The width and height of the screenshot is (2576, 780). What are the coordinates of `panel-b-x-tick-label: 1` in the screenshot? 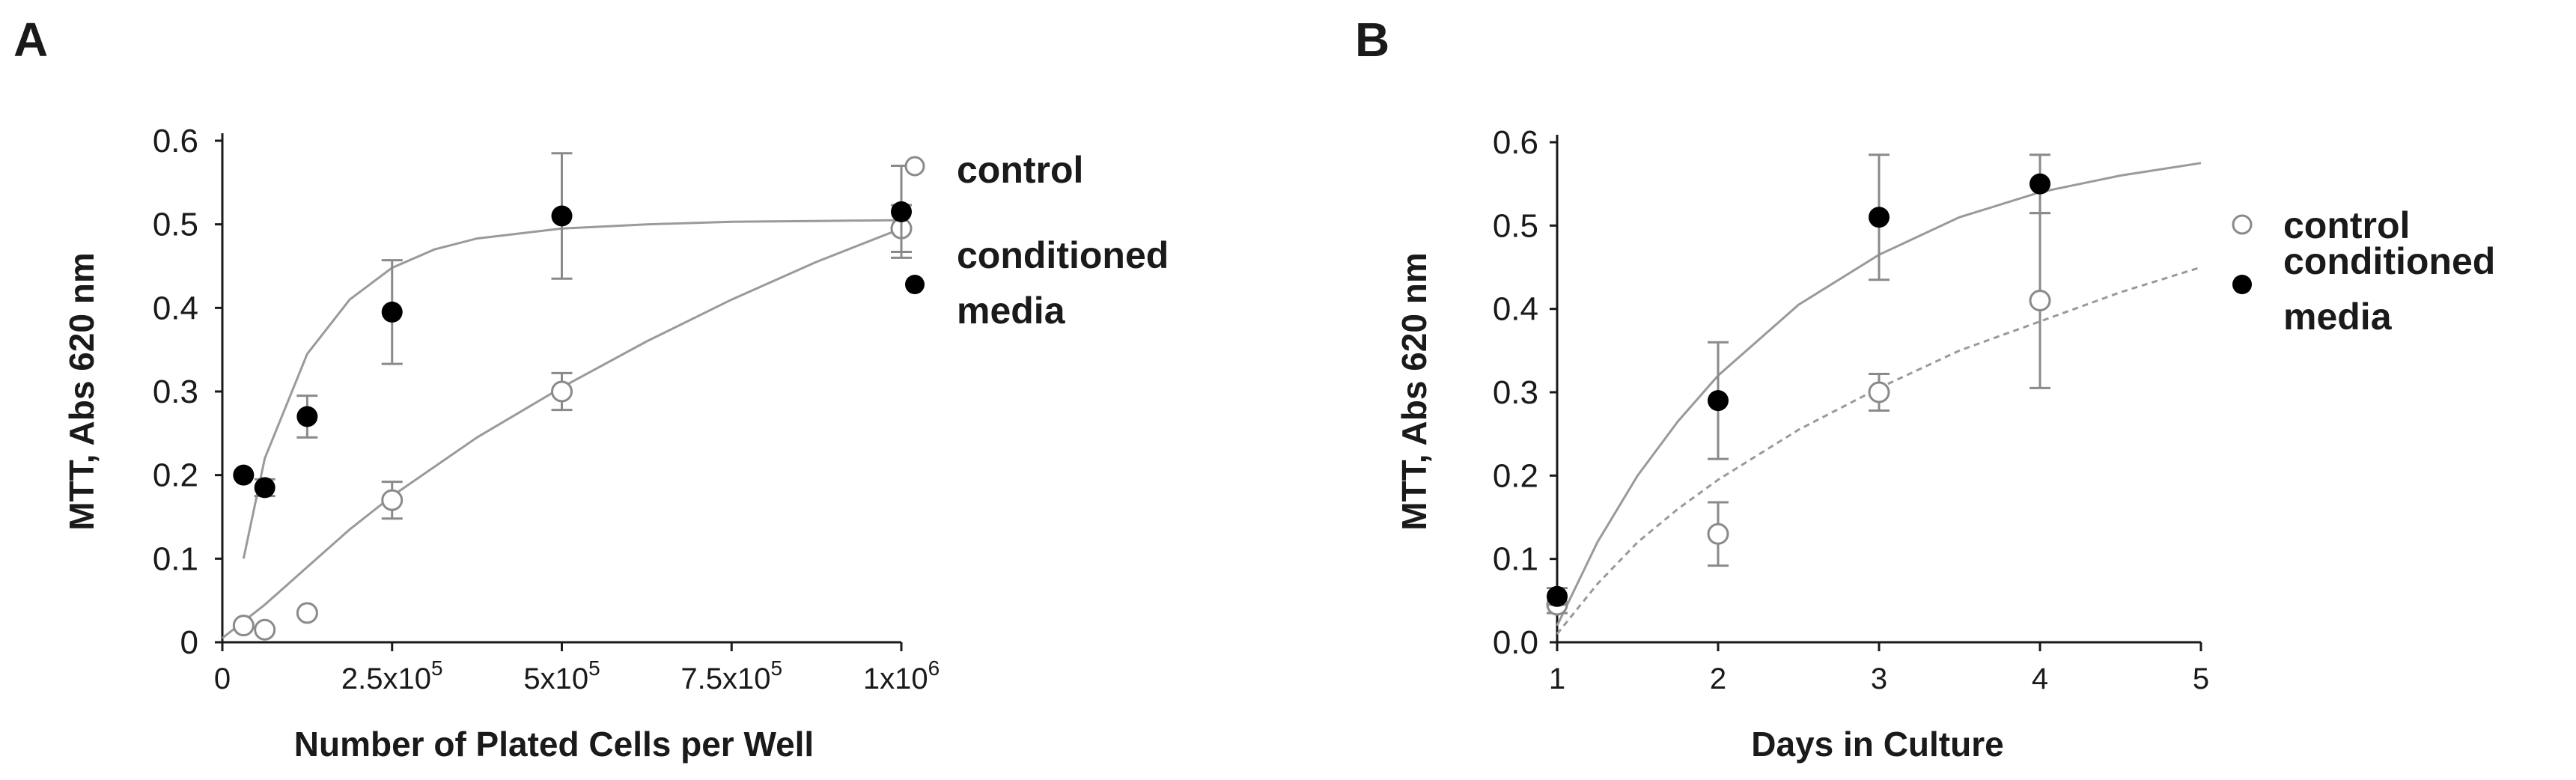 It's located at (1557, 678).